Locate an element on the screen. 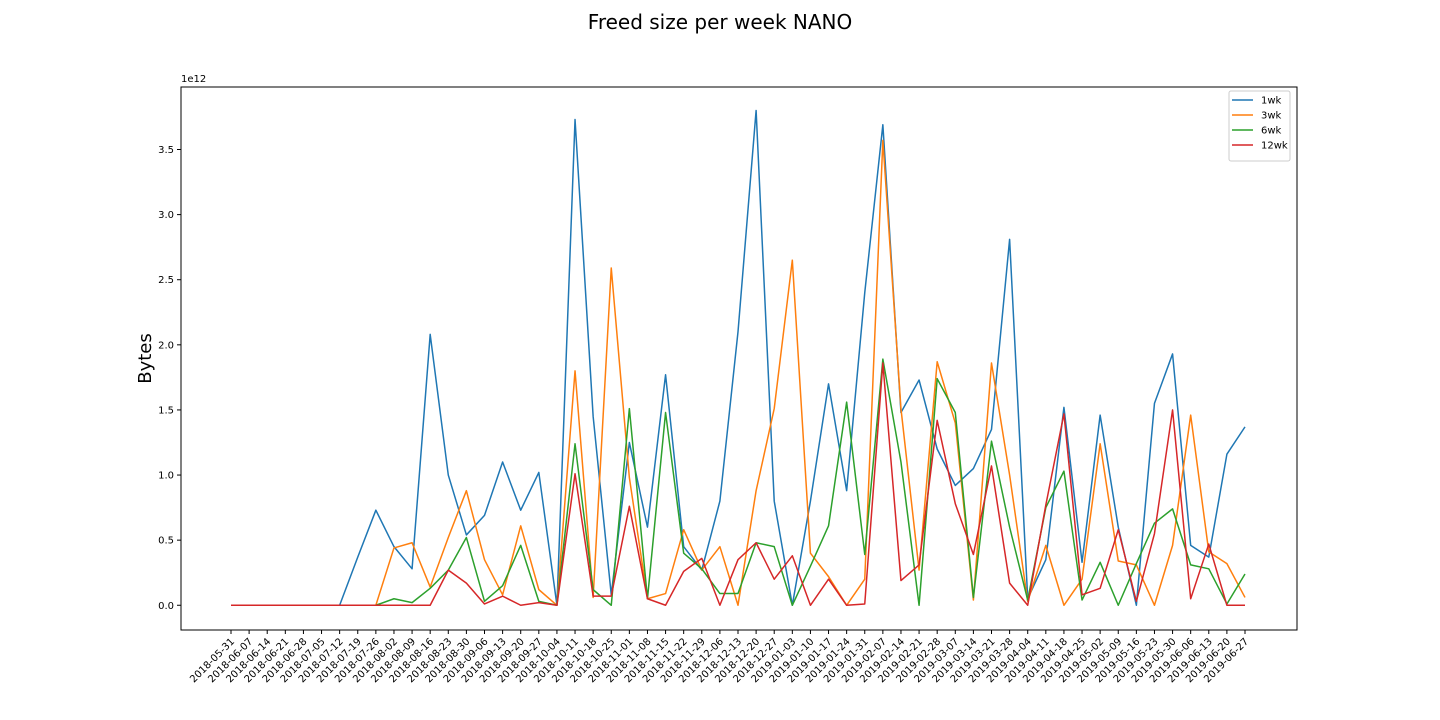 This screenshot has height=720, width=1440. y-tick-label: 0.0 is located at coordinates (166, 606).